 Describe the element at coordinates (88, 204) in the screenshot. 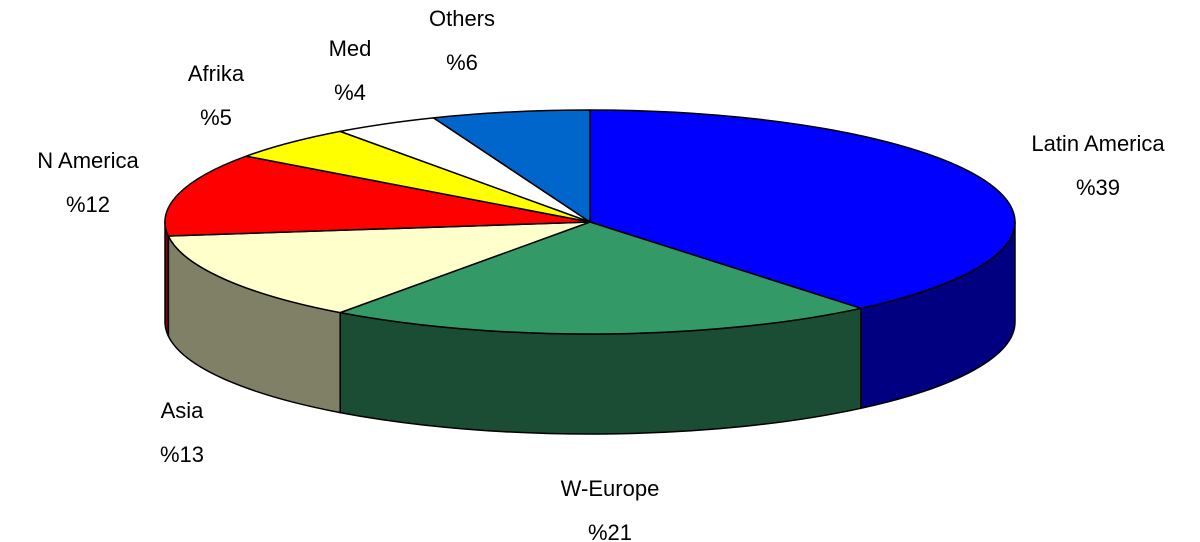

I see `slice-value-label: %12` at that location.